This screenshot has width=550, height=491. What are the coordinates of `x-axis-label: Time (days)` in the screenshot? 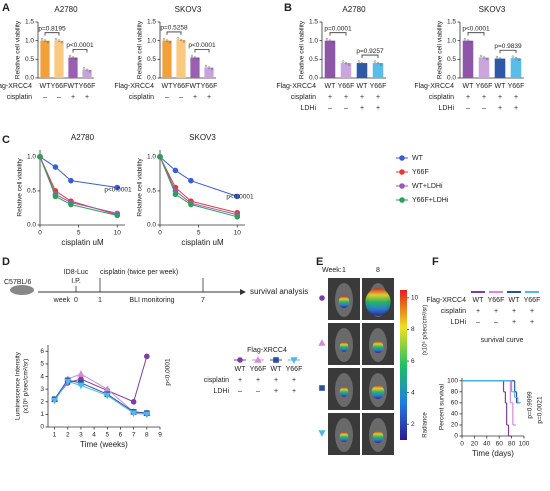 It's located at (493, 453).